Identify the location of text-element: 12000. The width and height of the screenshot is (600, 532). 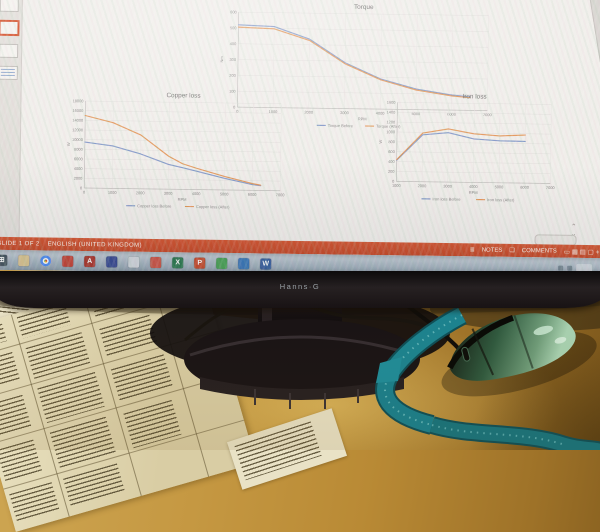
(78, 129).